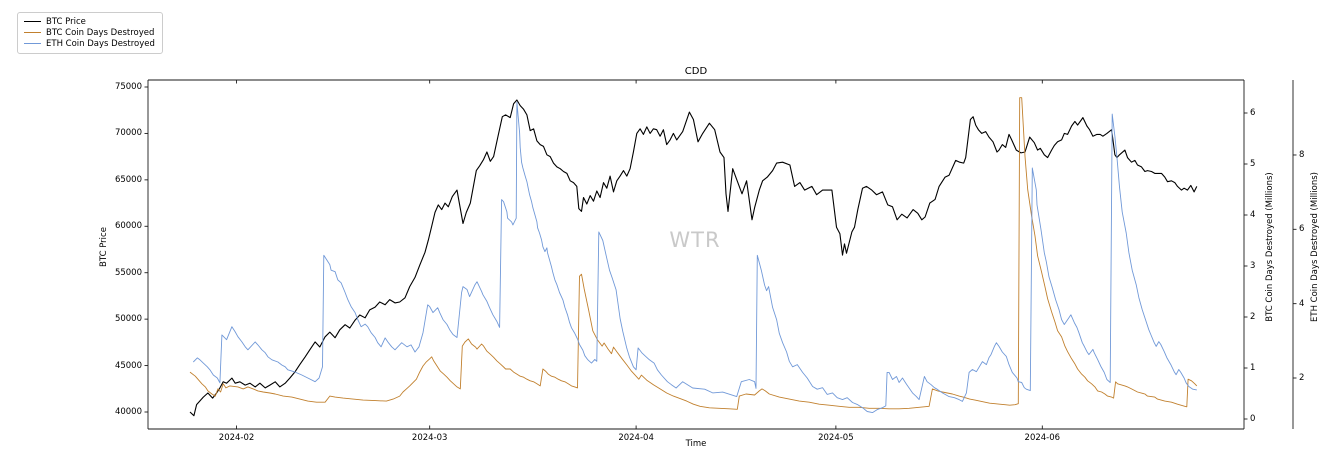  What do you see at coordinates (128, 272) in the screenshot?
I see `y-tick-label-price: 55000` at bounding box center [128, 272].